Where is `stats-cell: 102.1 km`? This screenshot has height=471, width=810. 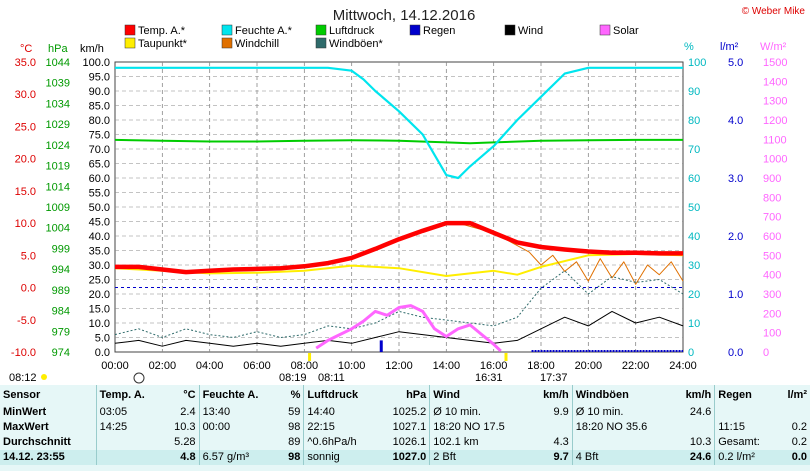
stats-cell: 102.1 km is located at coordinates (480, 442).